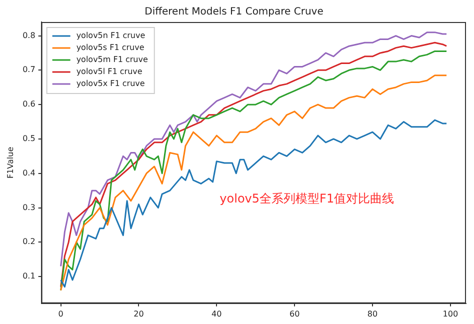 This screenshot has width=474, height=324. What do you see at coordinates (307, 198) in the screenshot?
I see `annotation: yolov5全系列模型F1值对比曲线` at bounding box center [307, 198].